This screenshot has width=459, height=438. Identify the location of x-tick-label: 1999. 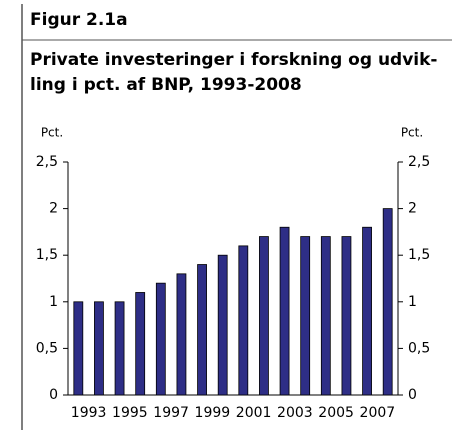
(213, 413).